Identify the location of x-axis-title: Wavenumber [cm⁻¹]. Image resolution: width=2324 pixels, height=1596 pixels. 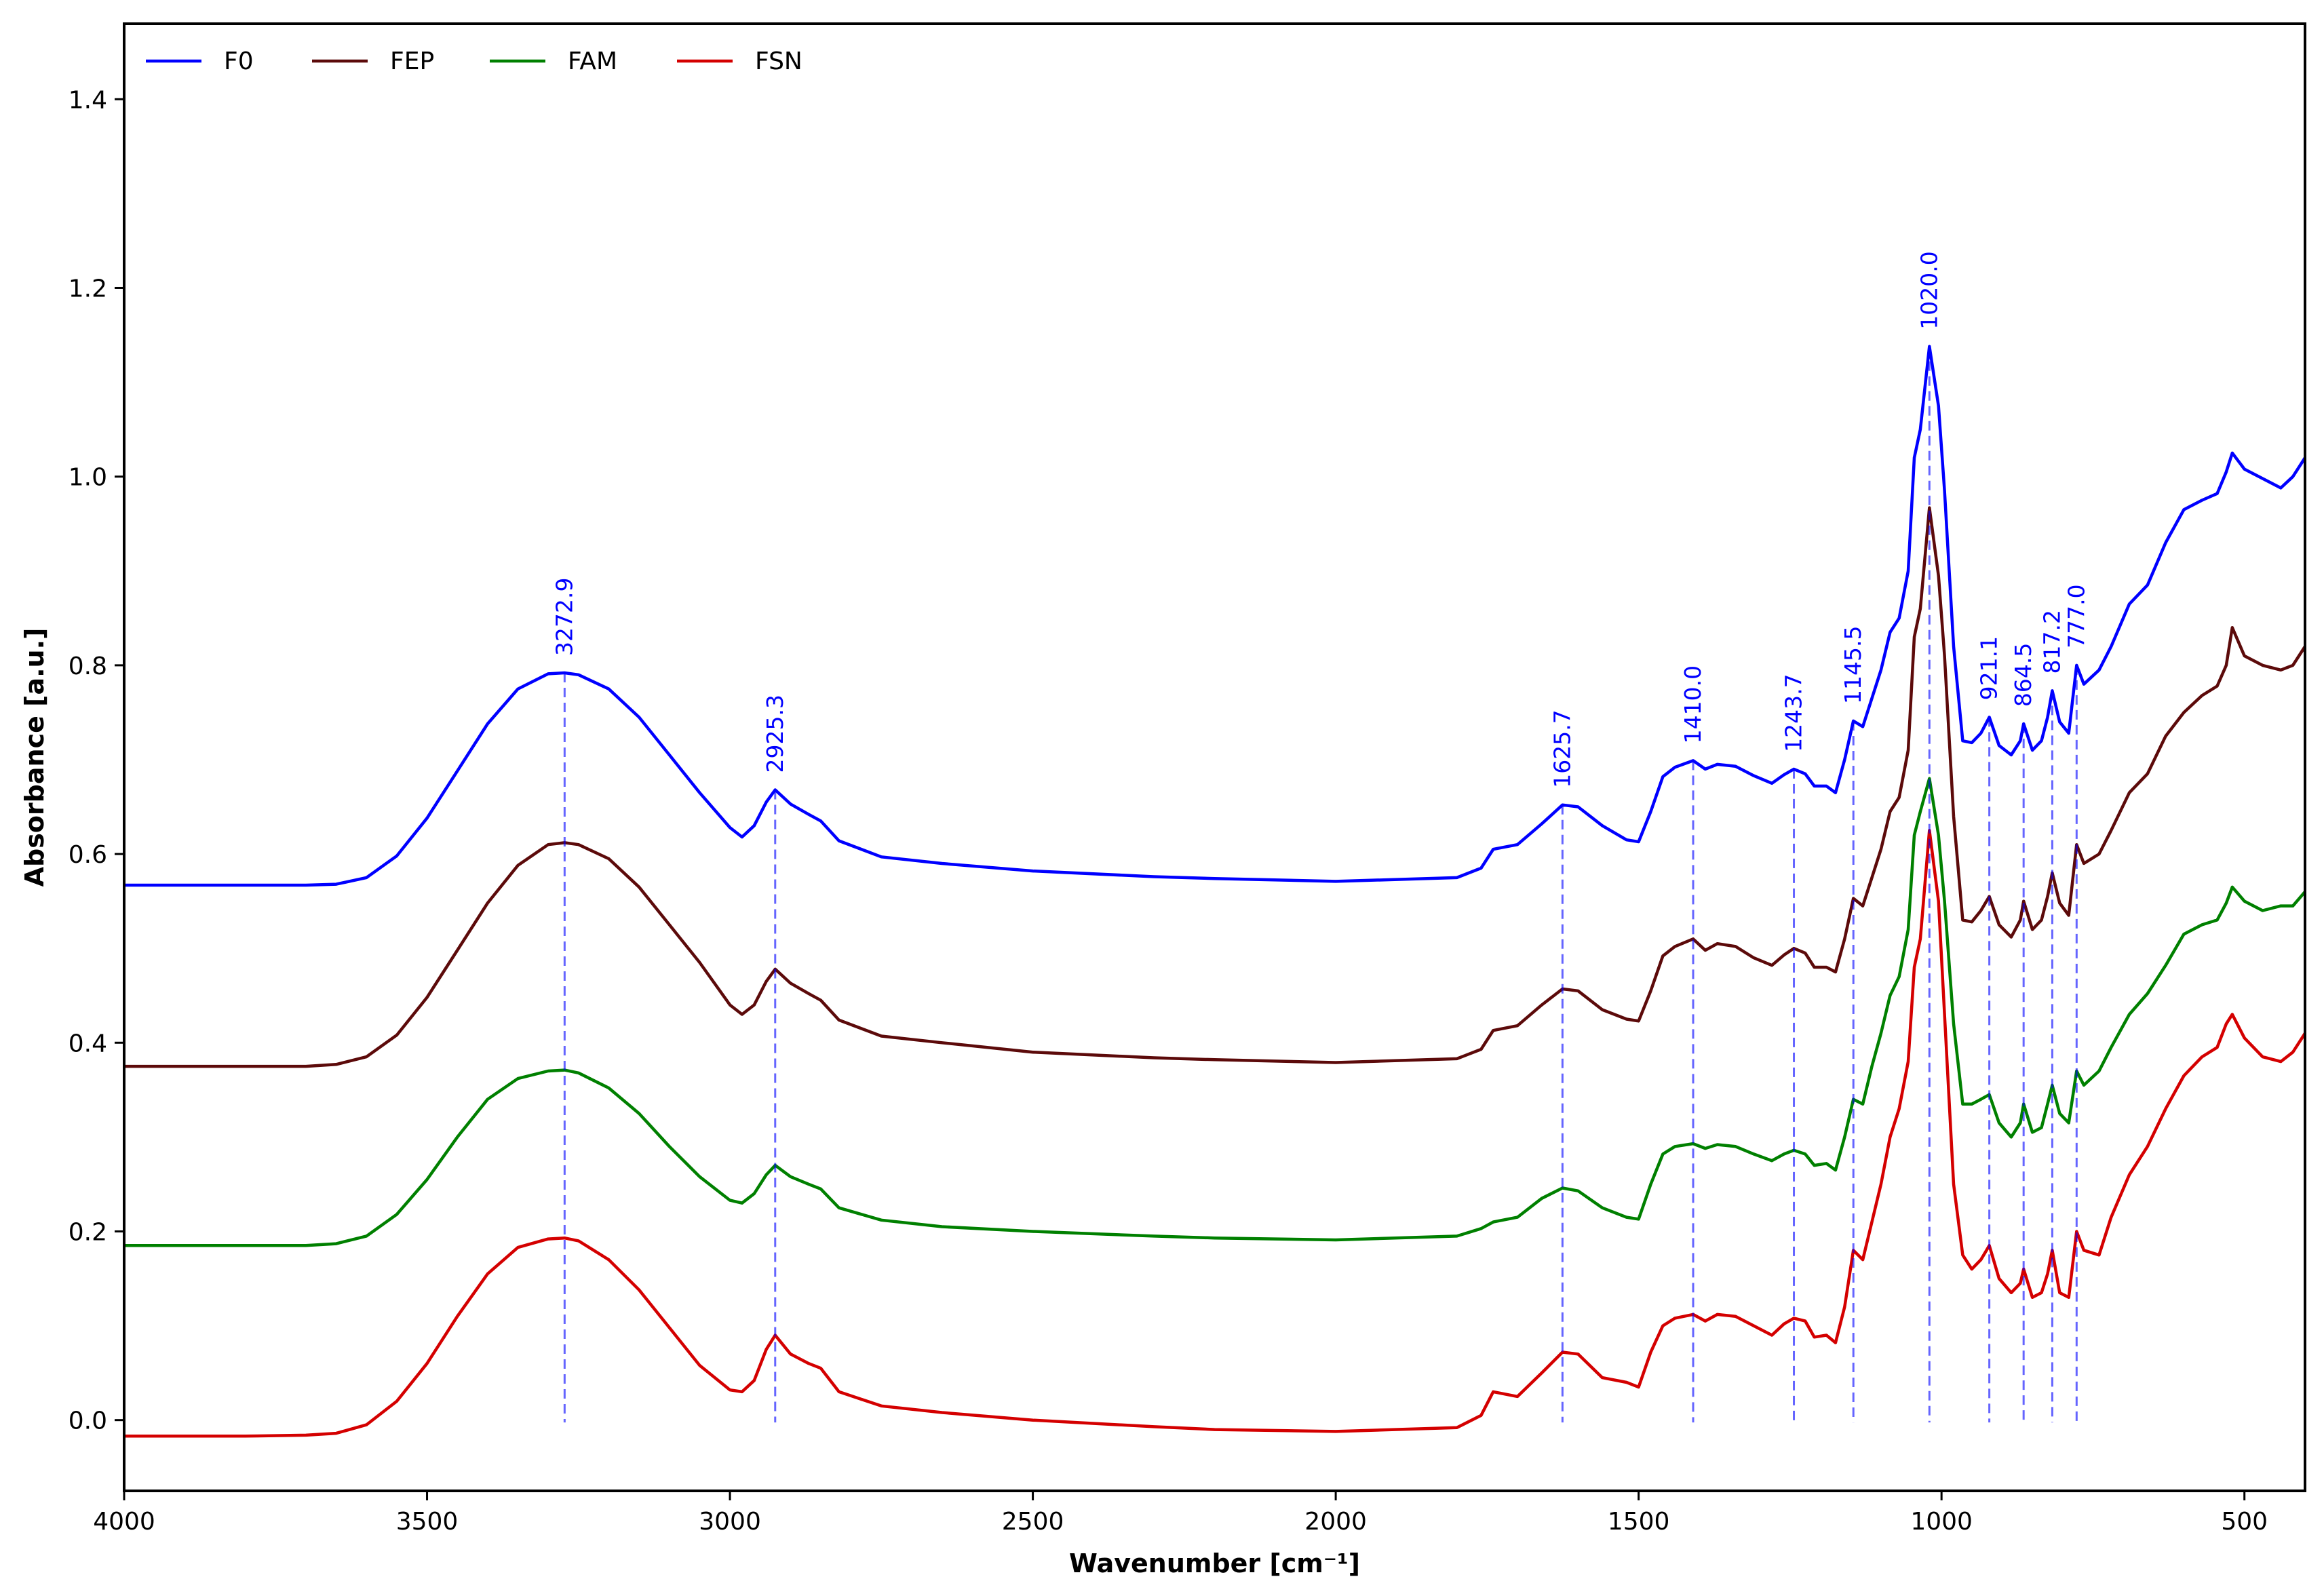
(1215, 1563).